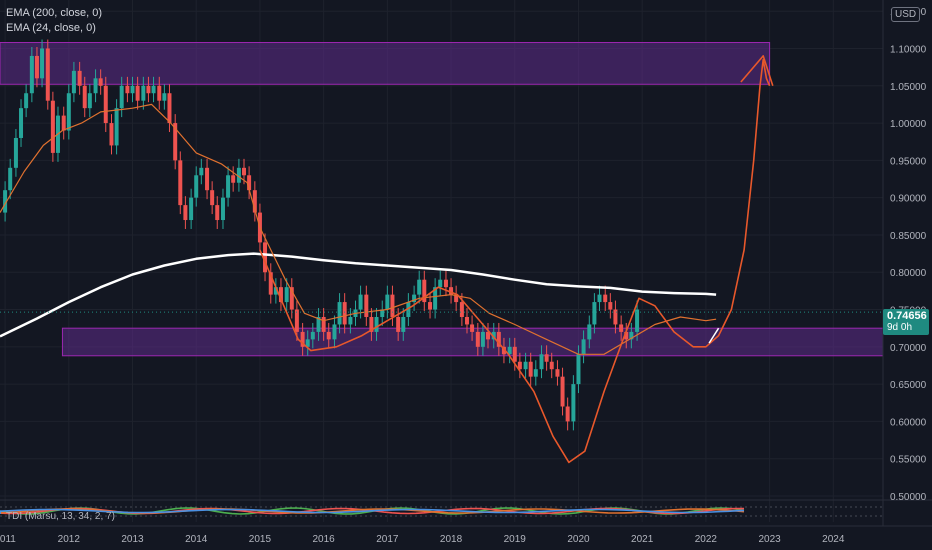 This screenshot has width=932, height=550. What do you see at coordinates (387, 539) in the screenshot?
I see `x-tick-label: 2017` at bounding box center [387, 539].